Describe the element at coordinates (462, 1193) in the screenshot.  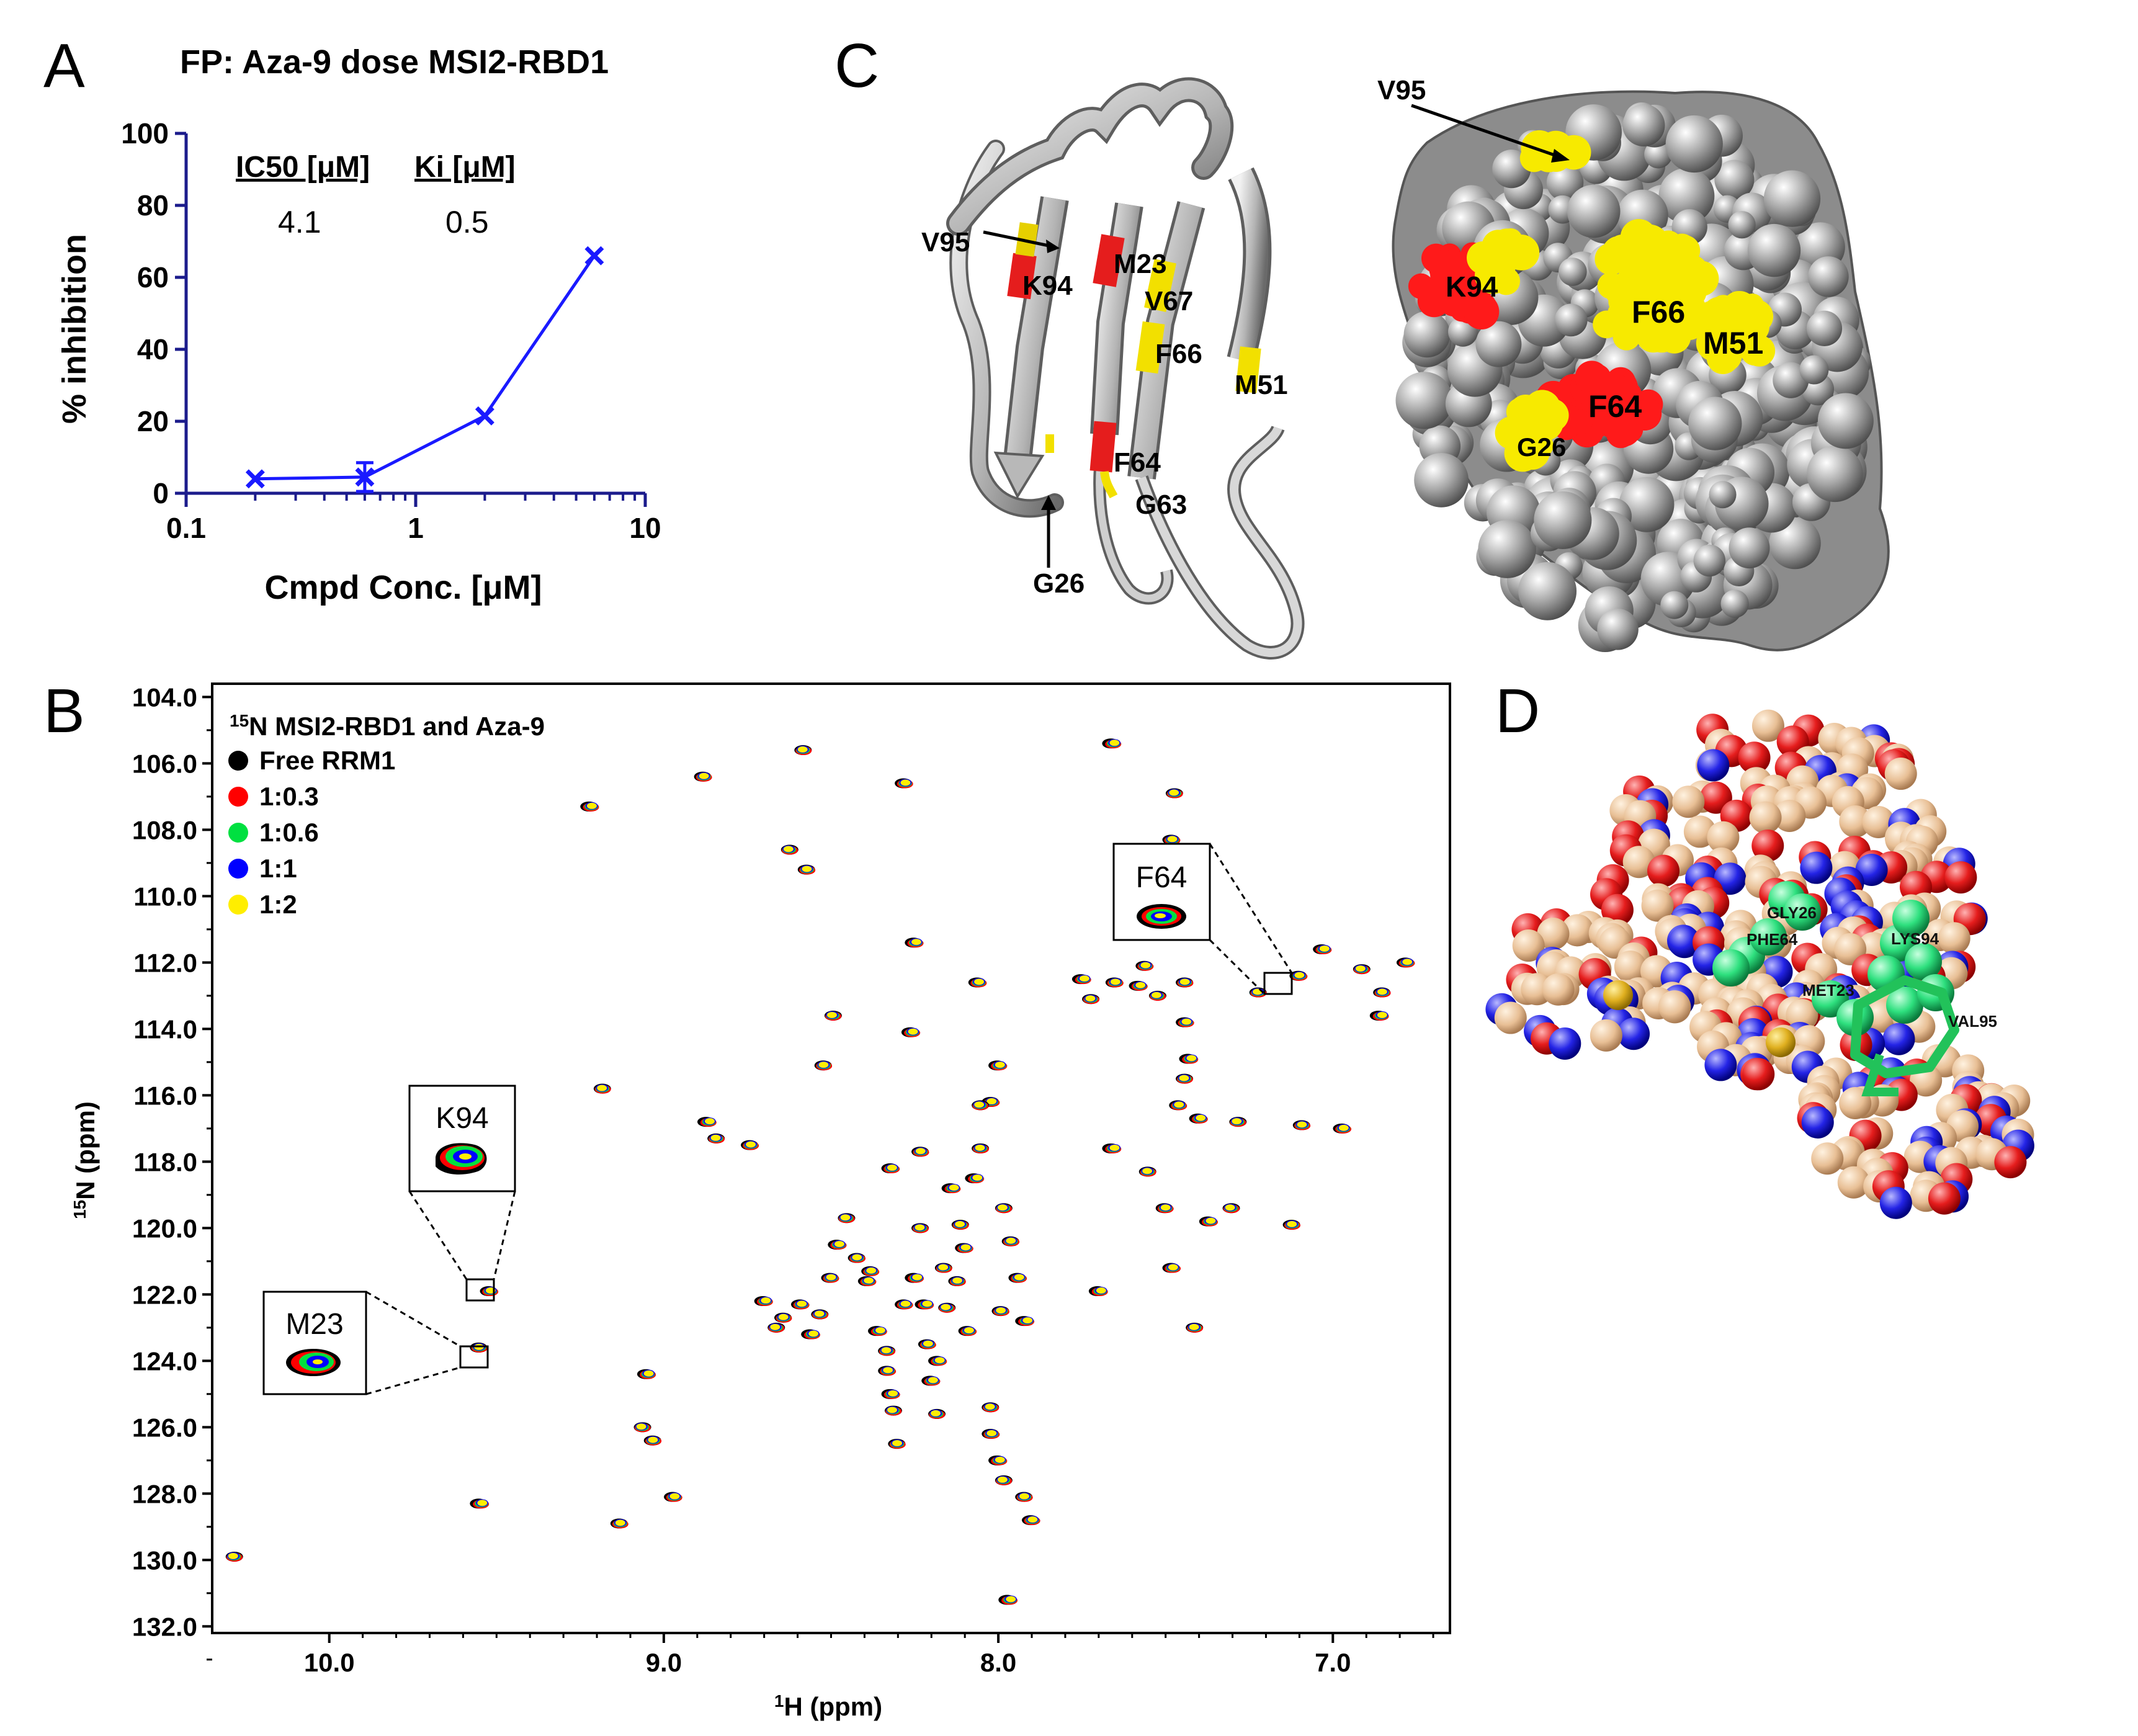
I see `inset-k94: K94` at that location.